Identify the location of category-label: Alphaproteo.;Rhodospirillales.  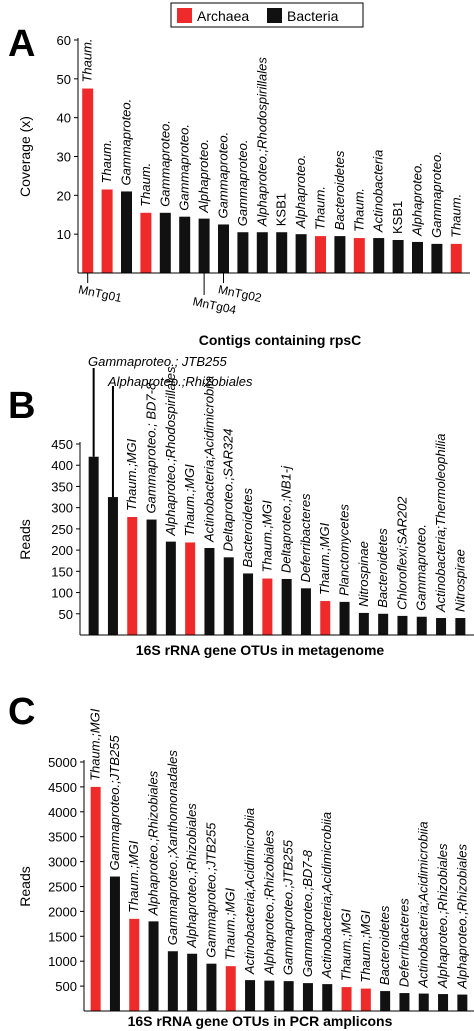
(261, 142).